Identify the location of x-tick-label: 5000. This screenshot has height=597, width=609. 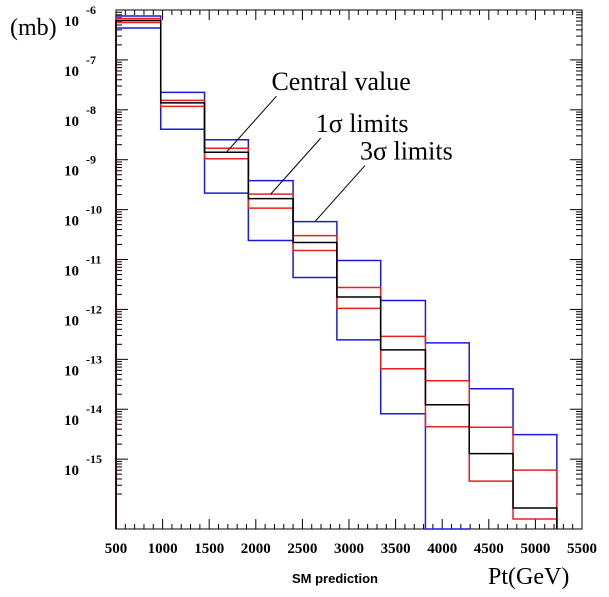
(535, 549).